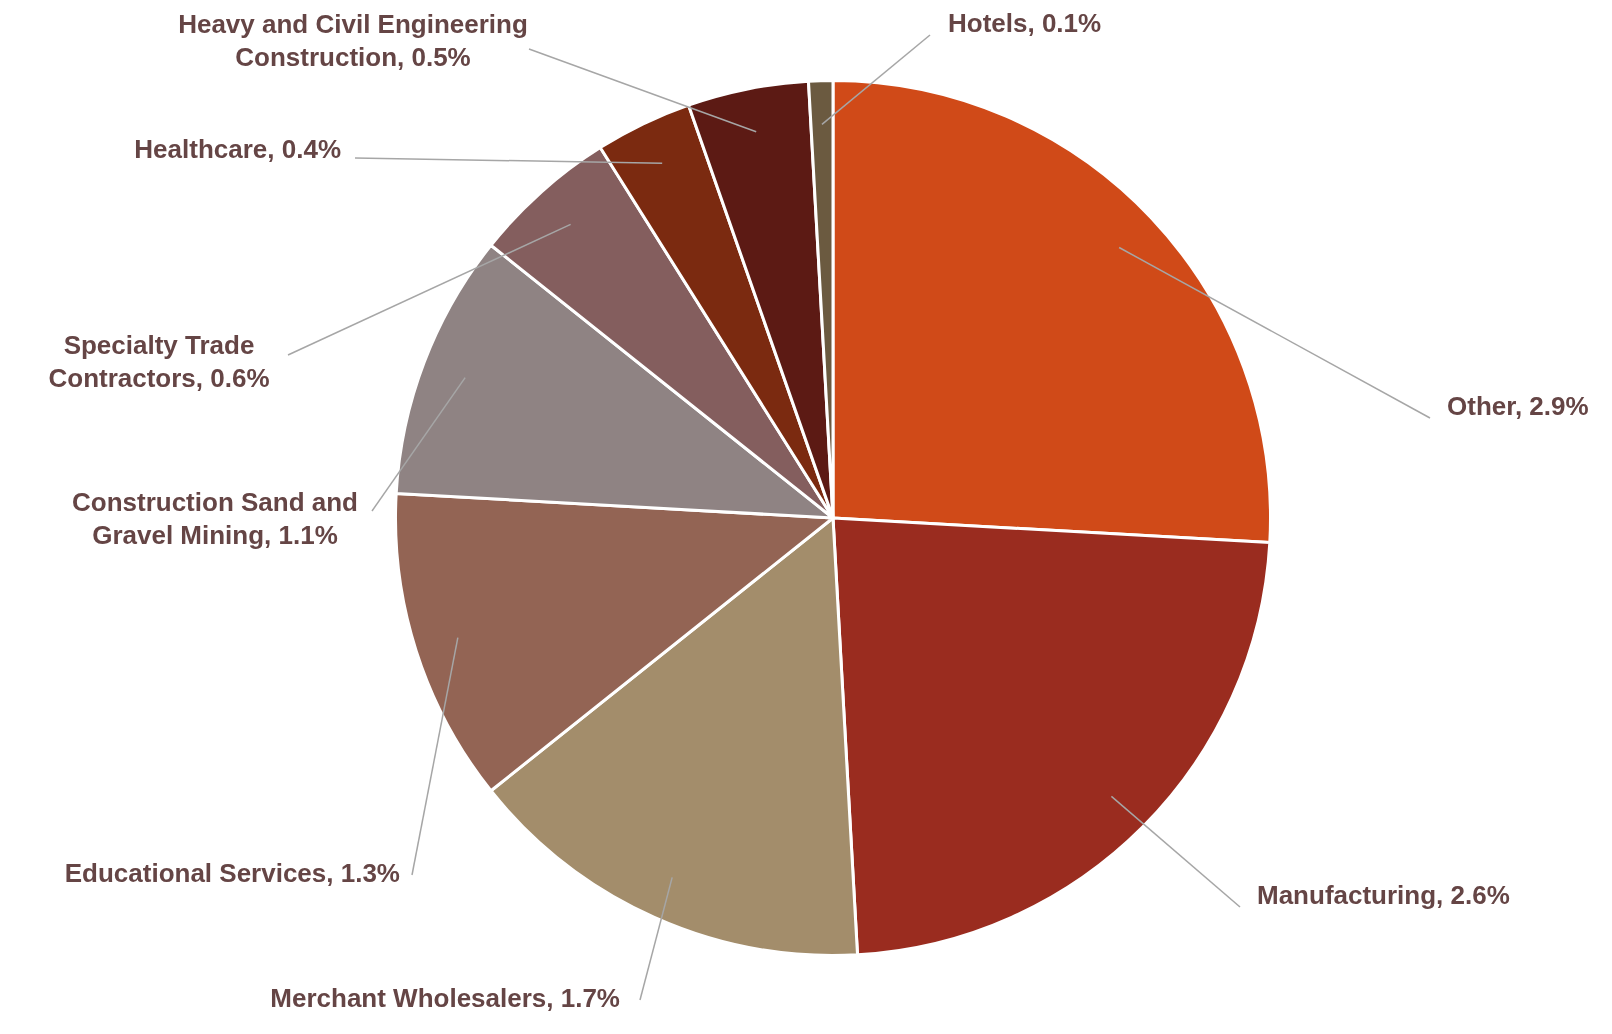  What do you see at coordinates (353, 41) in the screenshot?
I see `slice-label: Heavy and Civil Engineering Construction, 0.5%` at bounding box center [353, 41].